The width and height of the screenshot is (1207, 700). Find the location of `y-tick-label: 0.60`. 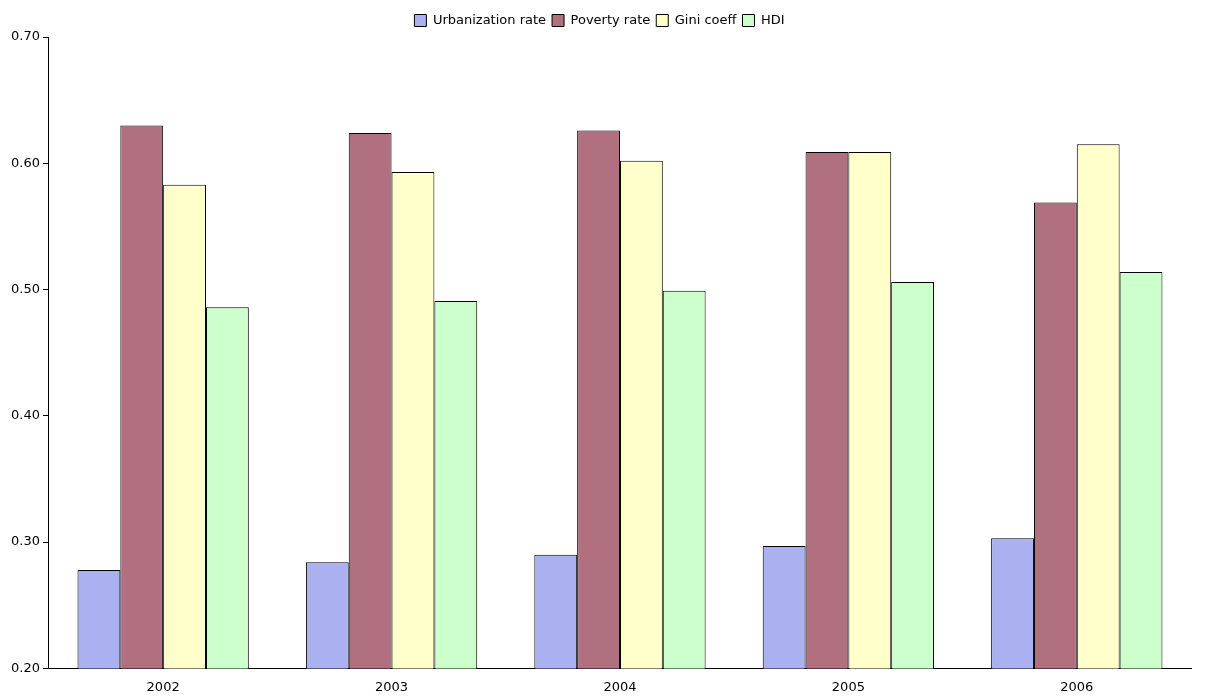

y-tick-label: 0.60 is located at coordinates (25, 162).